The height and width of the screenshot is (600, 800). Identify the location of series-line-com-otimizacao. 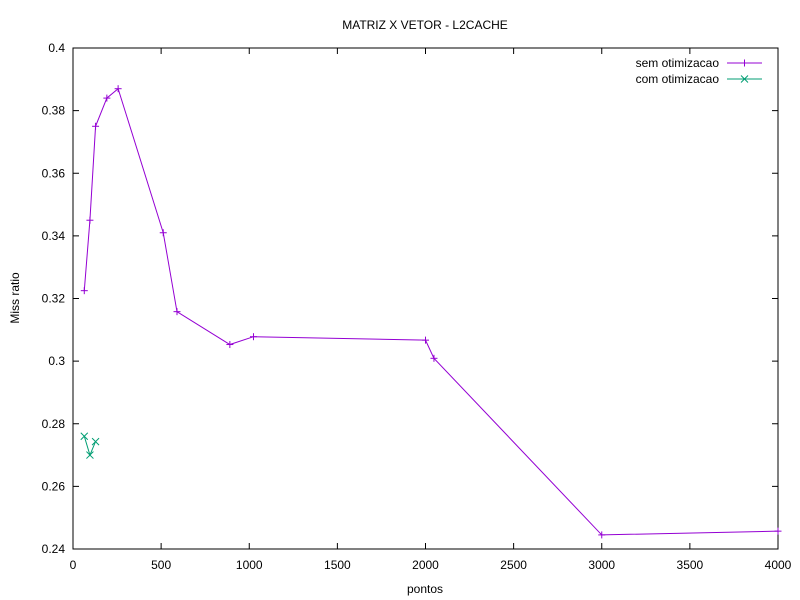
(90, 446).